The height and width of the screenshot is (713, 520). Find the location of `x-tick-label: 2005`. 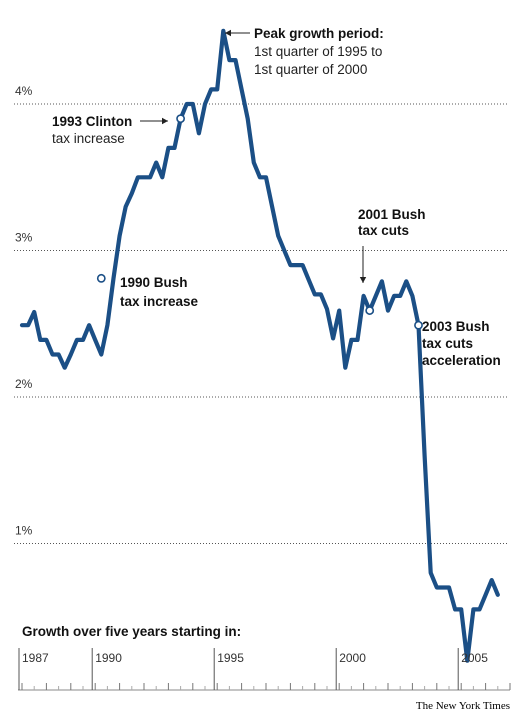

x-tick-label: 2005 is located at coordinates (474, 658).